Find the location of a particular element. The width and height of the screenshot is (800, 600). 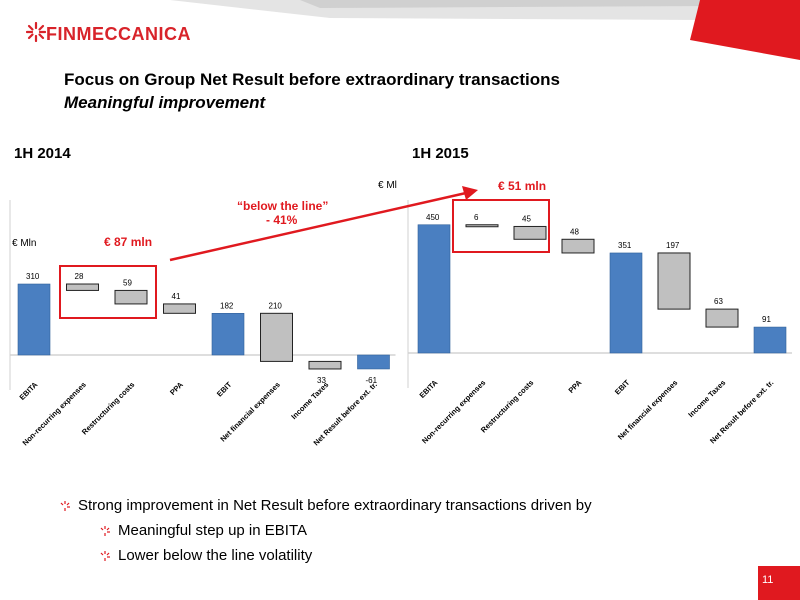

data-label: 48 is located at coordinates (574, 231).